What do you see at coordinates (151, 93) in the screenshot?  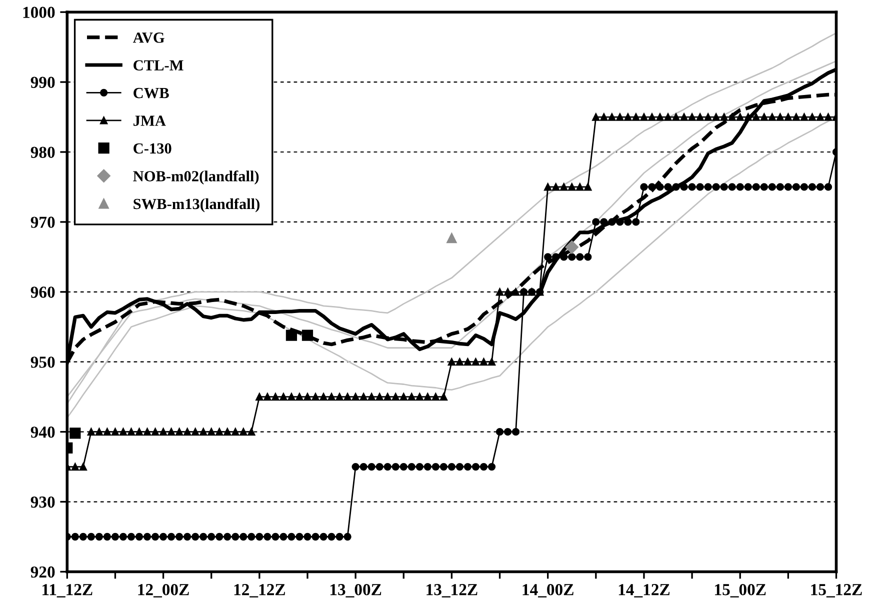 I see `legend-label: CWB` at bounding box center [151, 93].